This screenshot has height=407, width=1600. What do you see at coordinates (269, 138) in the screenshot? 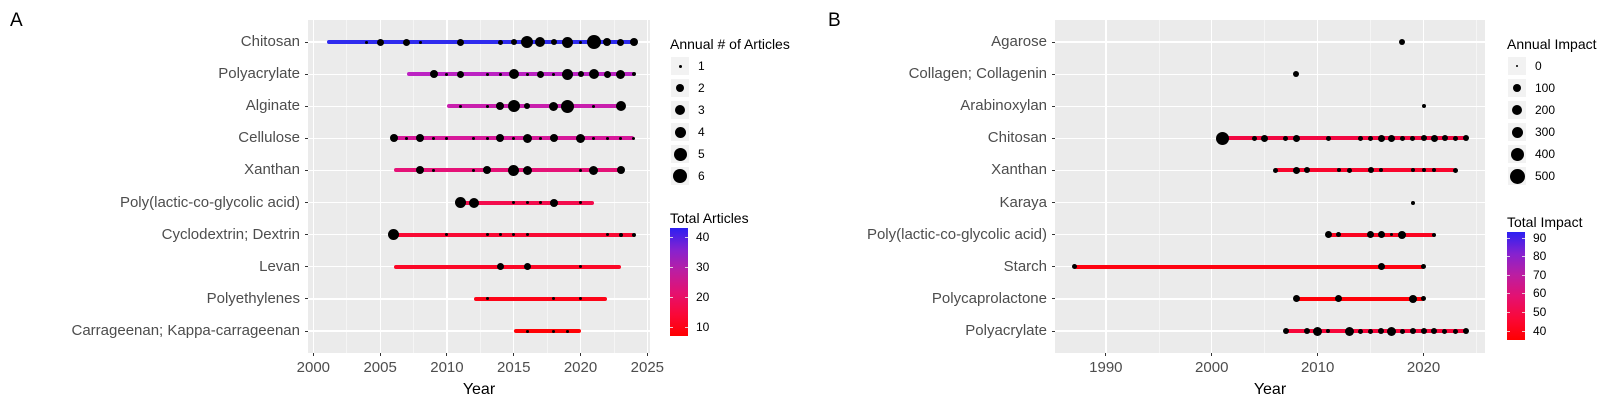
I see `y-axis-label: Cellulose` at bounding box center [269, 138].